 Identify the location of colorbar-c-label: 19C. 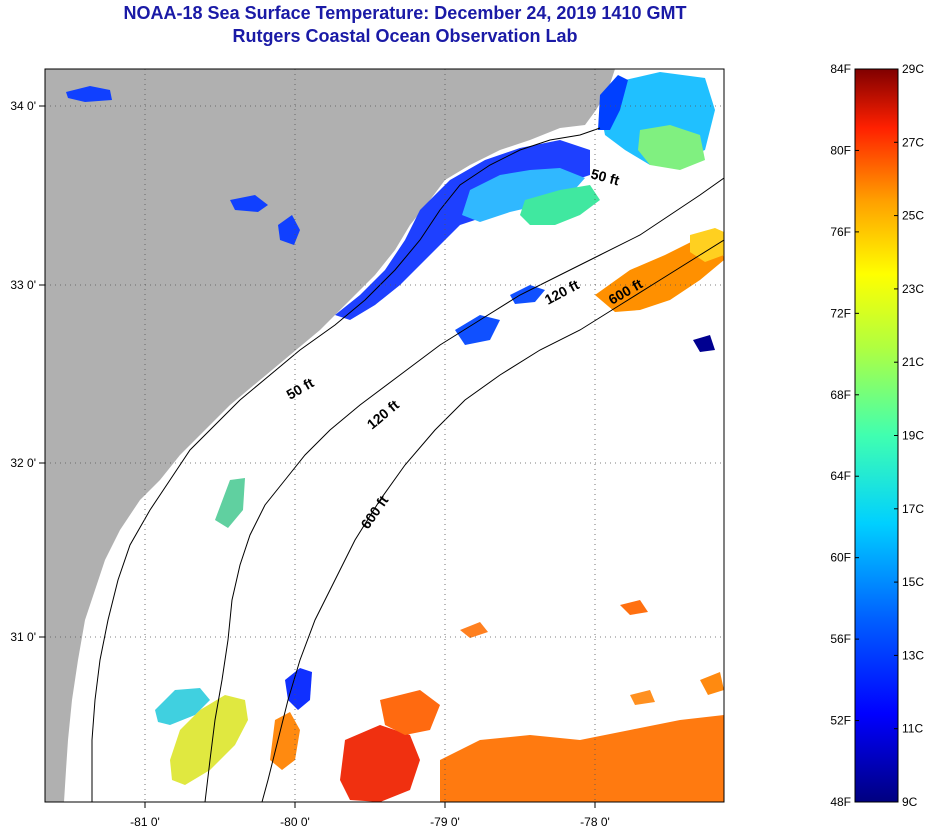
(913, 436).